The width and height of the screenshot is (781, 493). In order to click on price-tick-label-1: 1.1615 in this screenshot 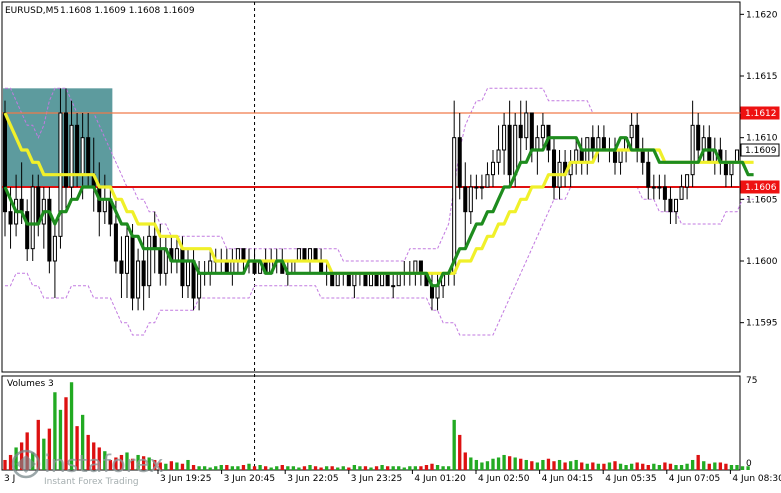, I will do `click(762, 77)`.